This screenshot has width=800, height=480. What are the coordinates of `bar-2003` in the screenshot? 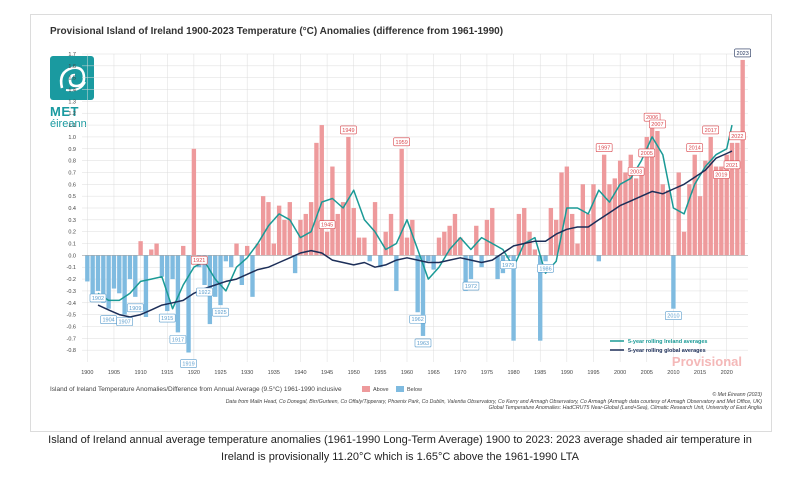 It's located at (636, 217).